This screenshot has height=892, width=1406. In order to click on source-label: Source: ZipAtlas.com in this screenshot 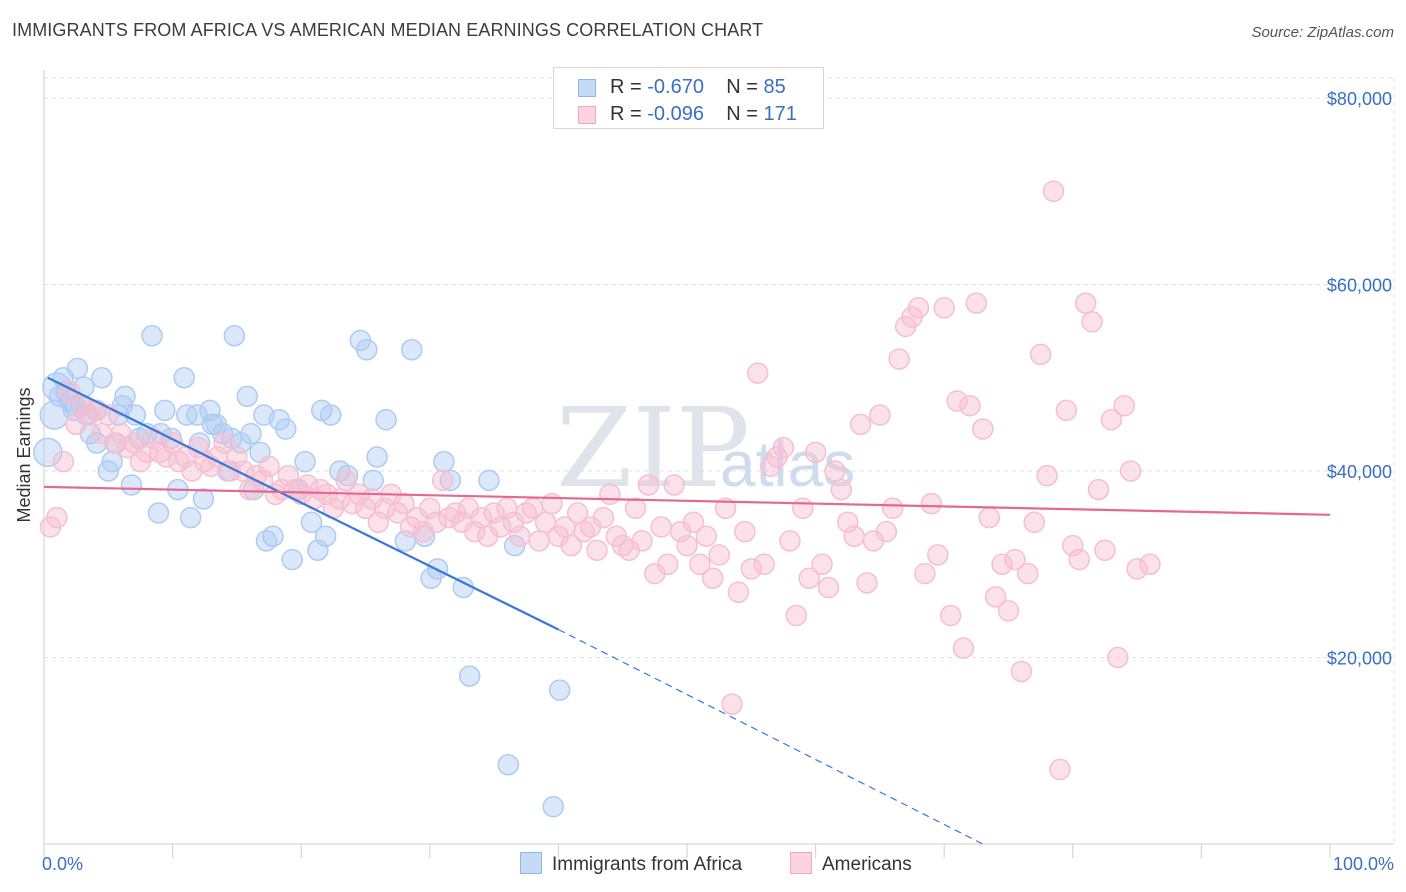, I will do `click(1322, 32)`.